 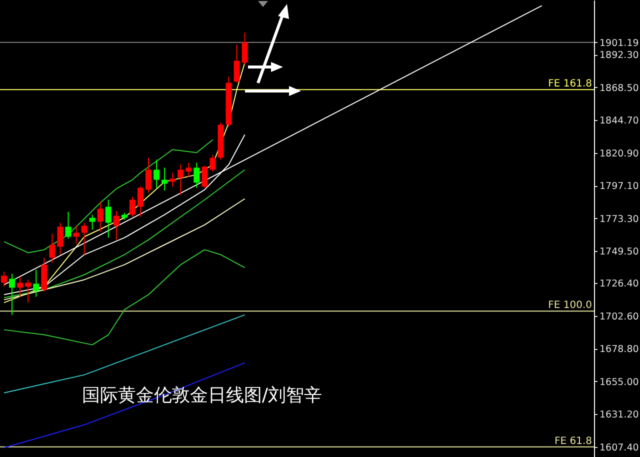 What do you see at coordinates (619, 154) in the screenshot?
I see `y-tick-label: 1820.90` at bounding box center [619, 154].